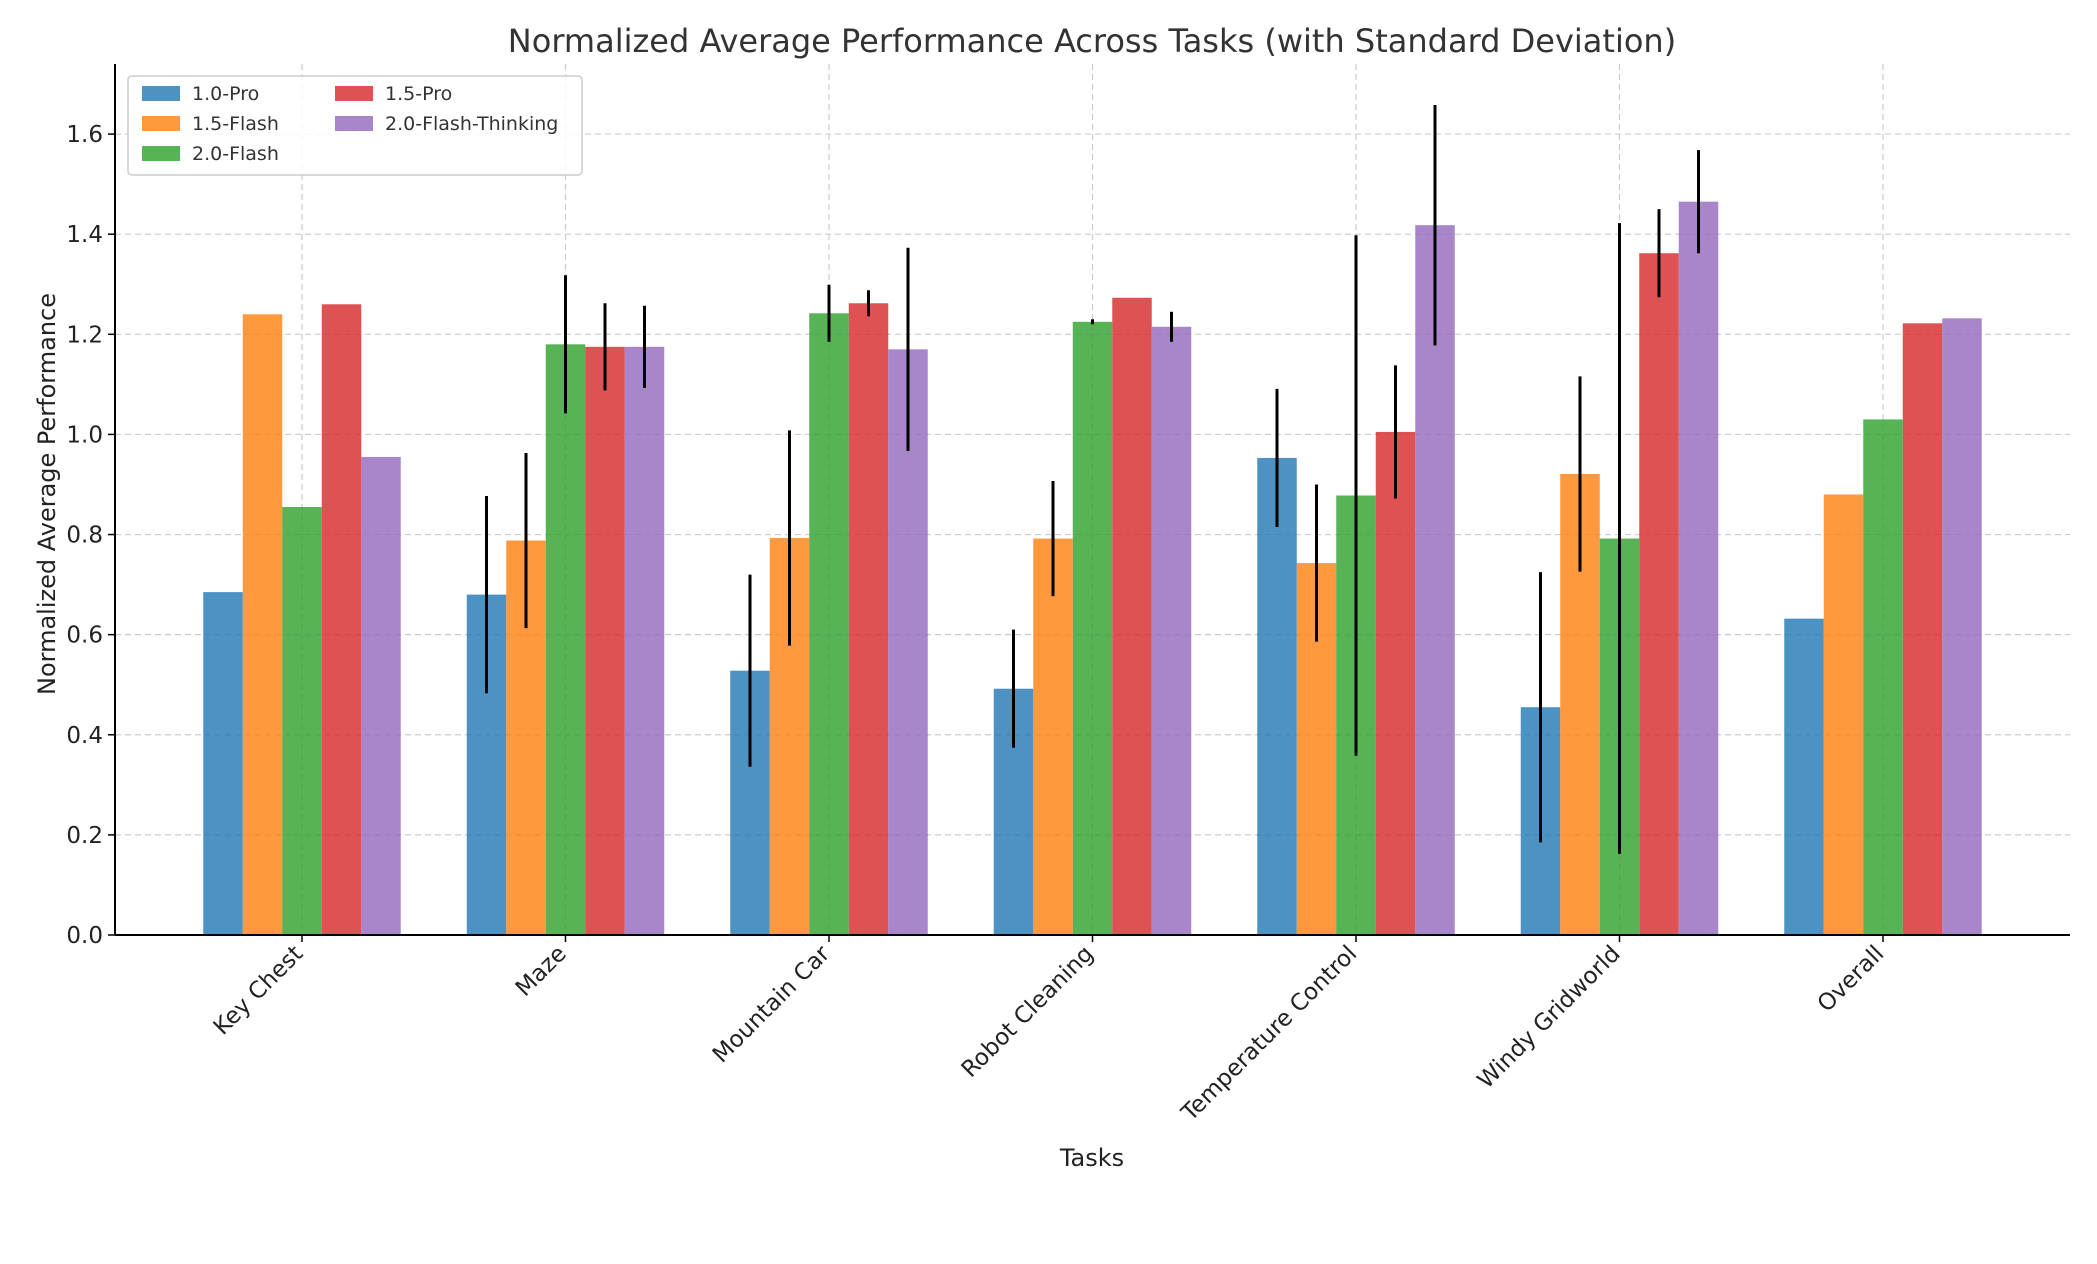 This screenshot has height=1264, width=2097. Describe the element at coordinates (341, 619) in the screenshot. I see `bar-1-5-pro-key-chest` at that location.